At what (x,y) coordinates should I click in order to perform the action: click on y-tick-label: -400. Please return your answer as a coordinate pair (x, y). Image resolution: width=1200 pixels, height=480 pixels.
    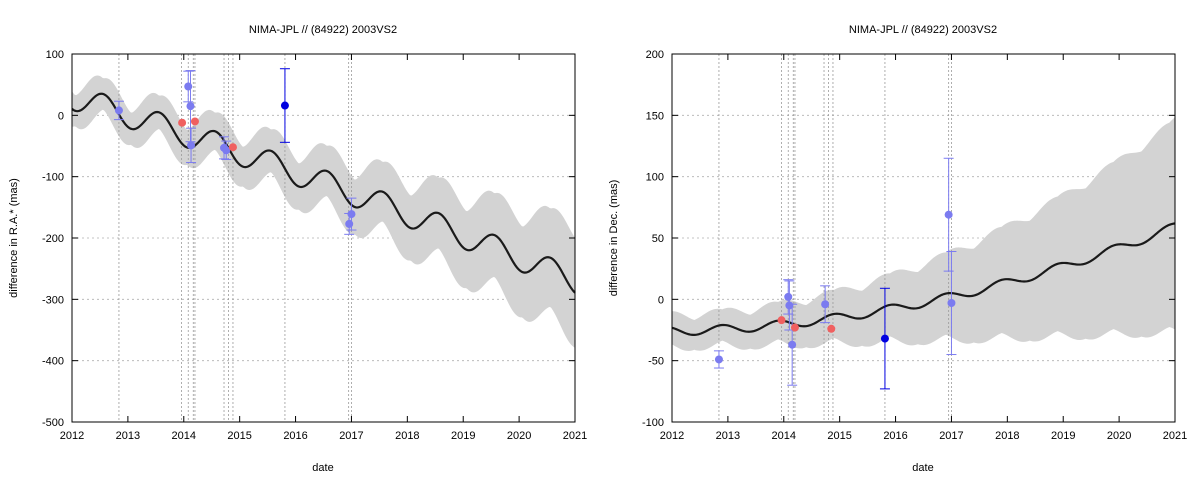
    Looking at the image, I should click on (53, 362).